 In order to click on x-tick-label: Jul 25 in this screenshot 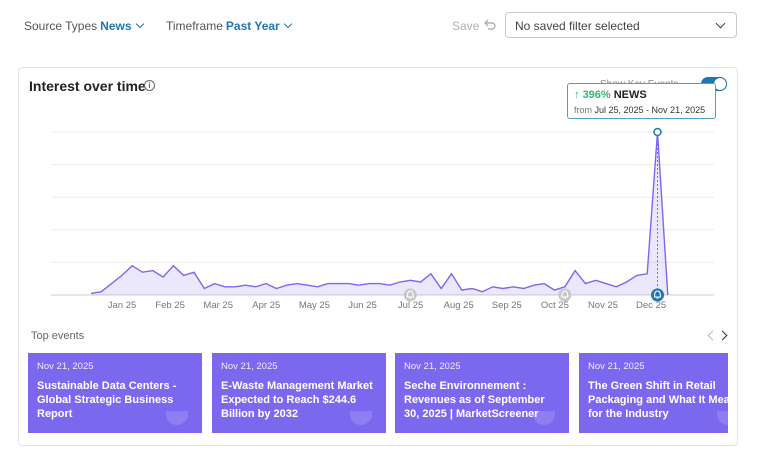, I will do `click(410, 305)`.